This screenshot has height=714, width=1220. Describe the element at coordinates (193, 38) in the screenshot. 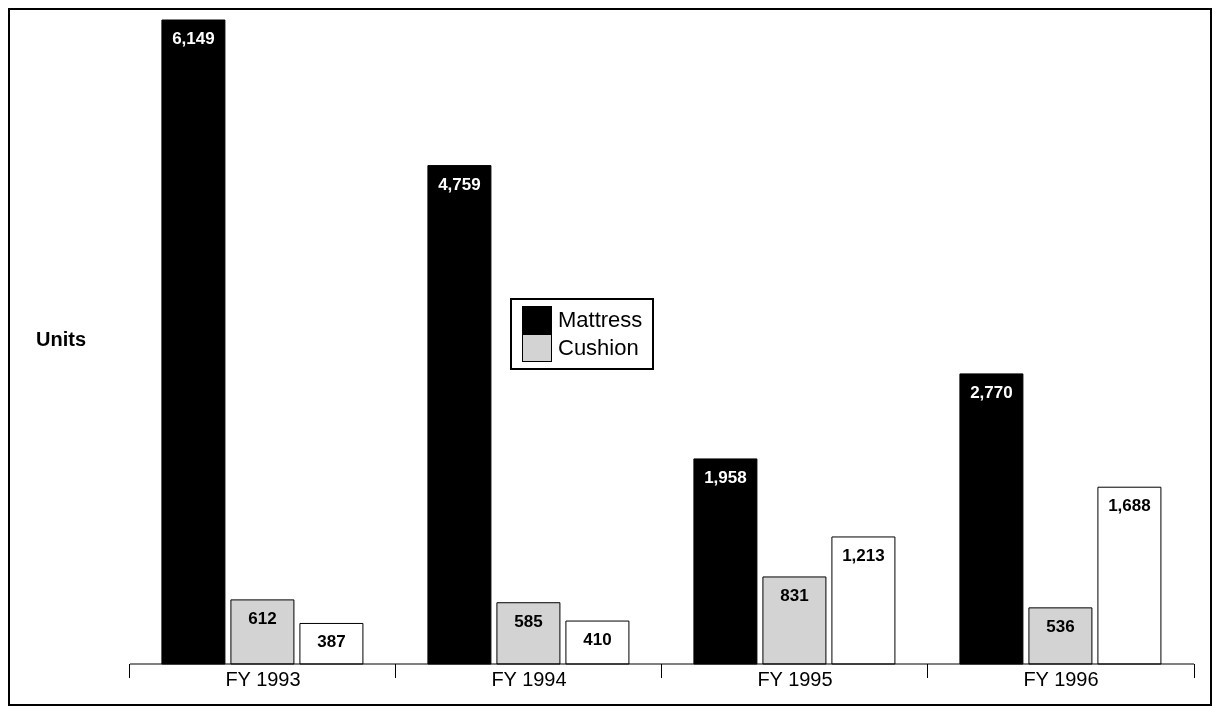

I see `data-label: 6,149` at that location.